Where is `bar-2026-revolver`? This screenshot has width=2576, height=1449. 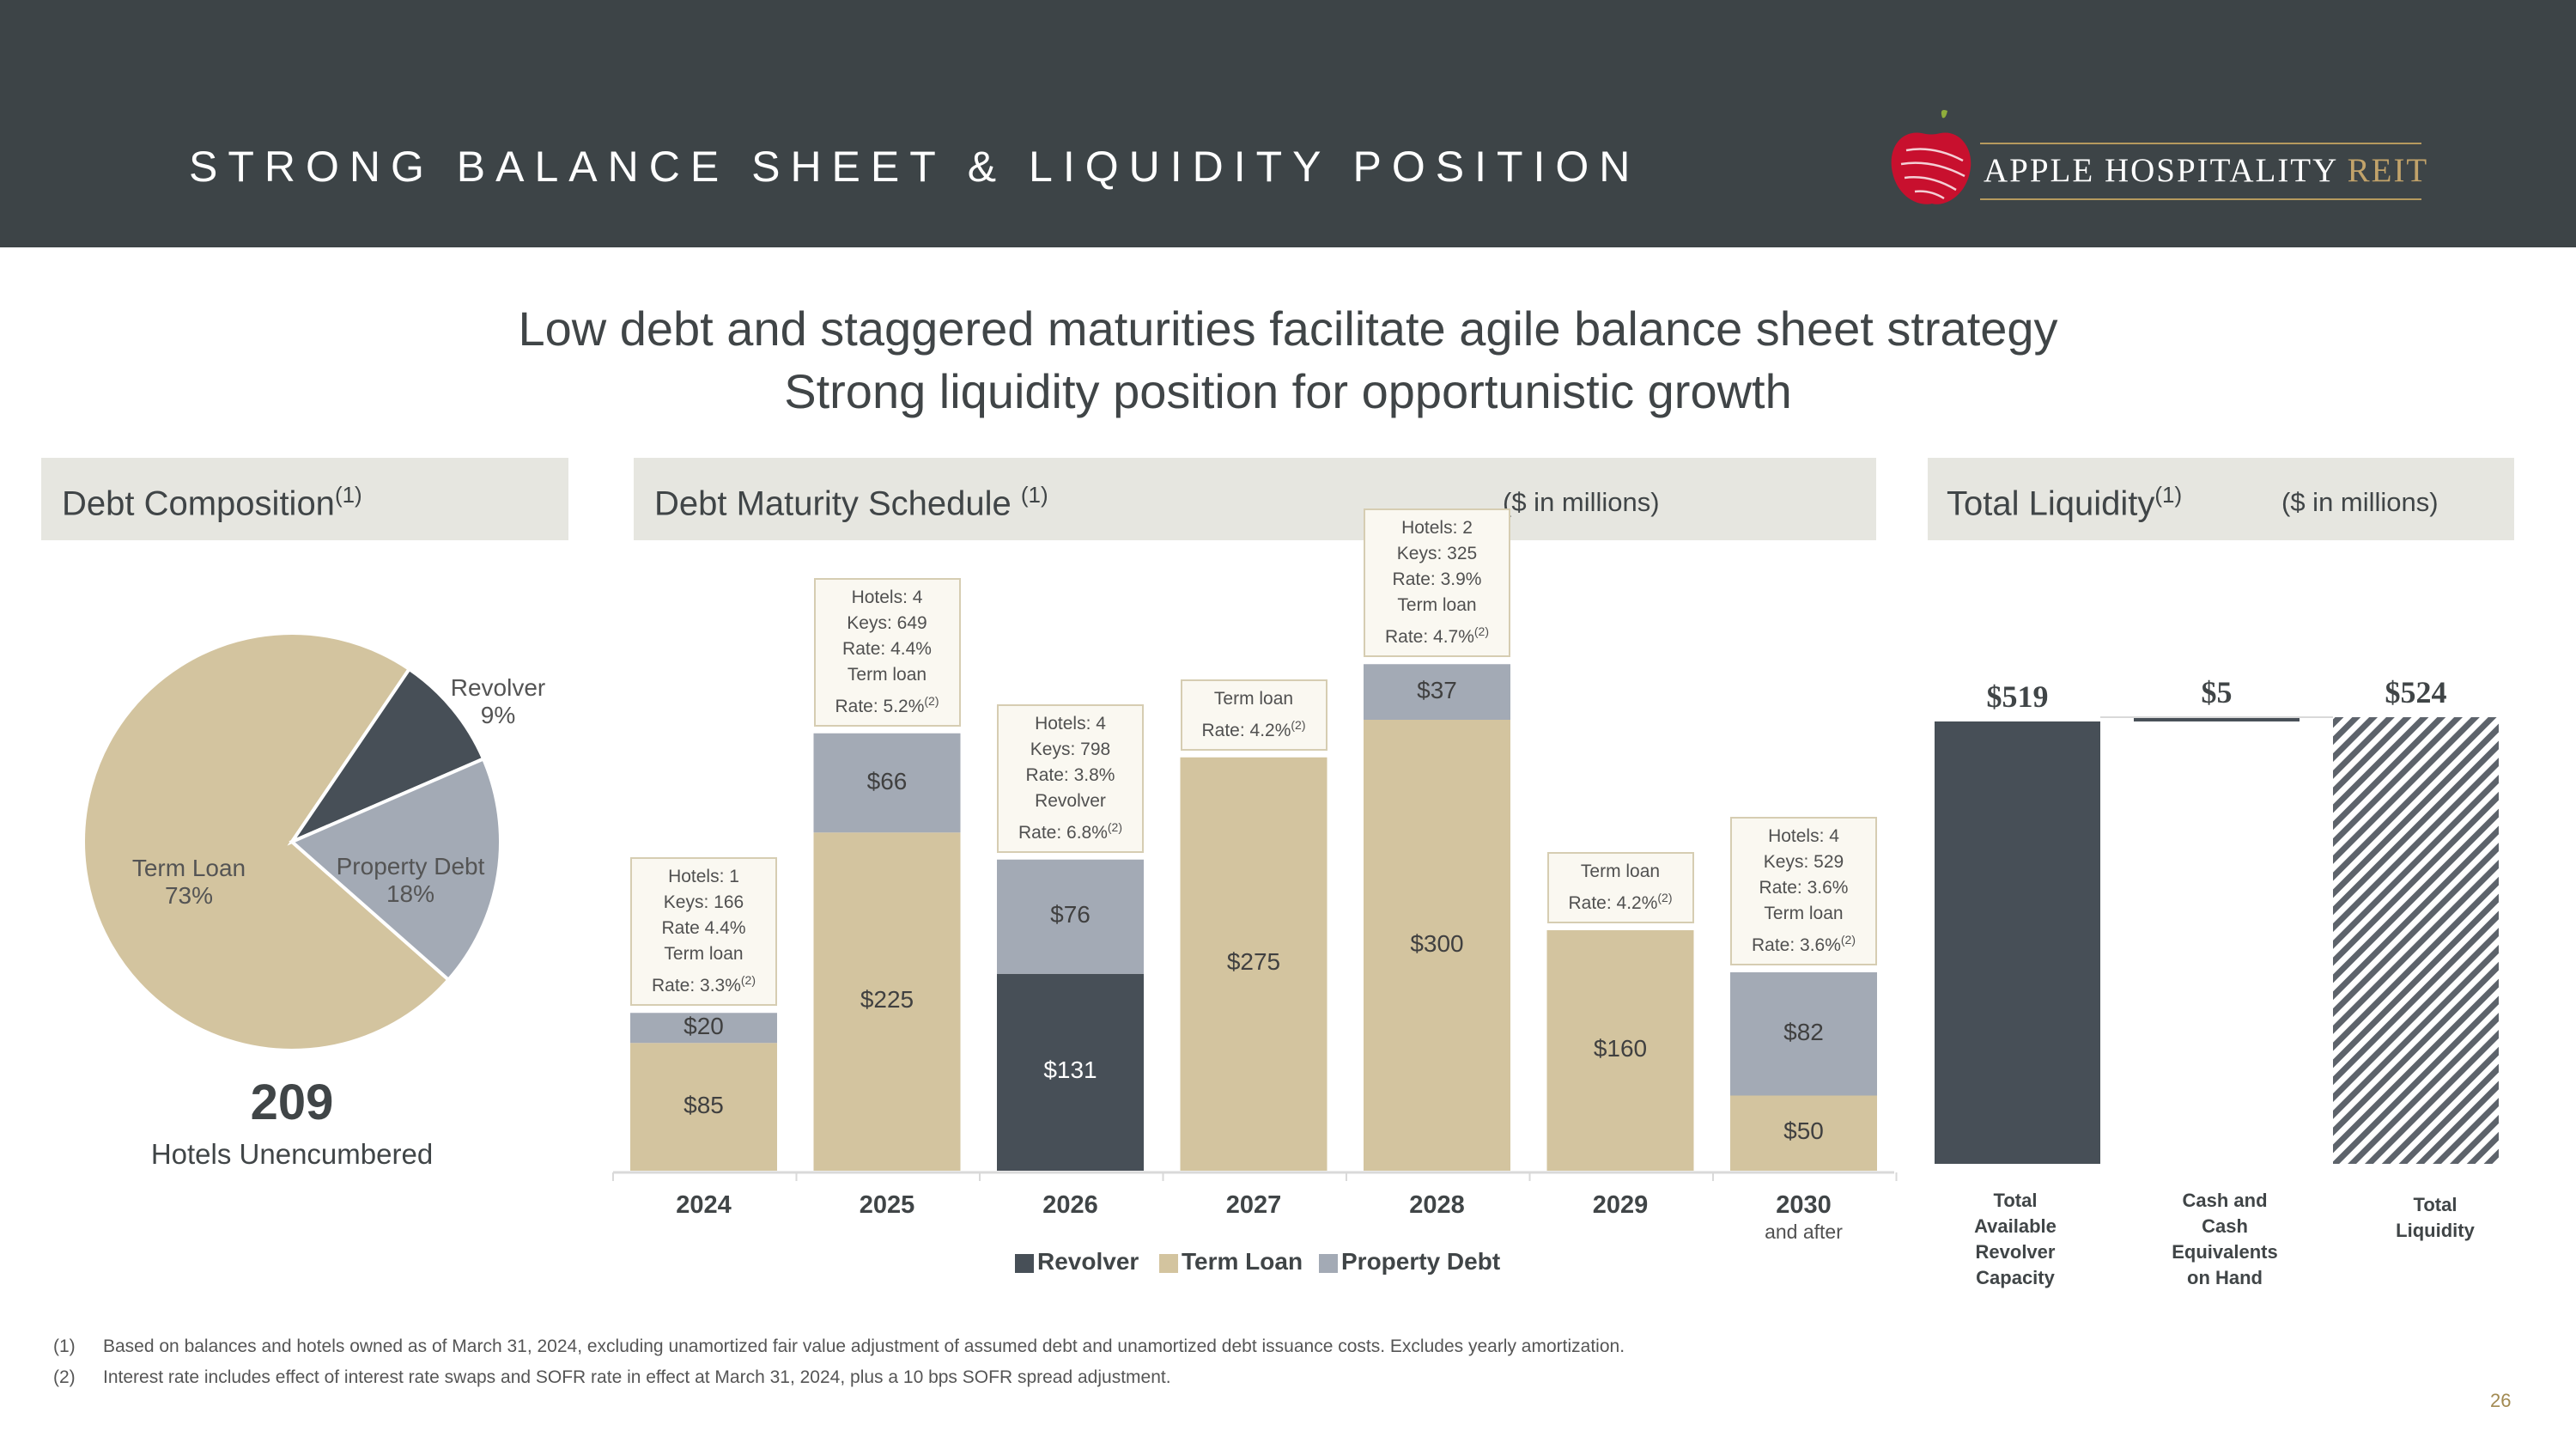 bar-2026-revolver is located at coordinates (1071, 1072).